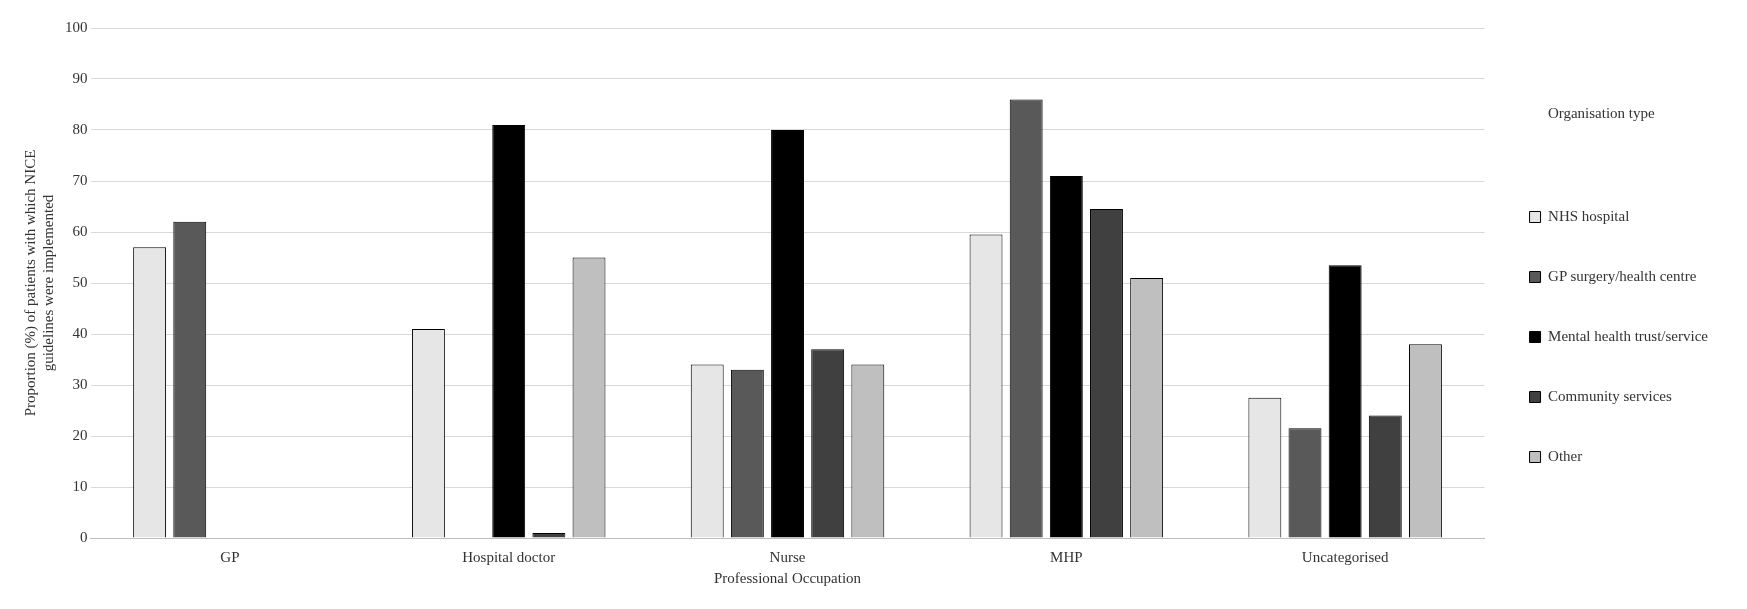 This screenshot has width=1747, height=609. I want to click on y-tick-label: 80, so click(80, 128).